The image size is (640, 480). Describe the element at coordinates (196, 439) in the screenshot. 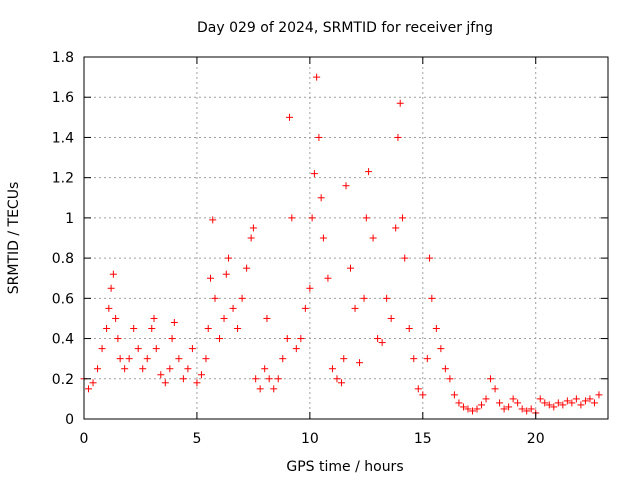

I see `x-tick-label: 5` at that location.